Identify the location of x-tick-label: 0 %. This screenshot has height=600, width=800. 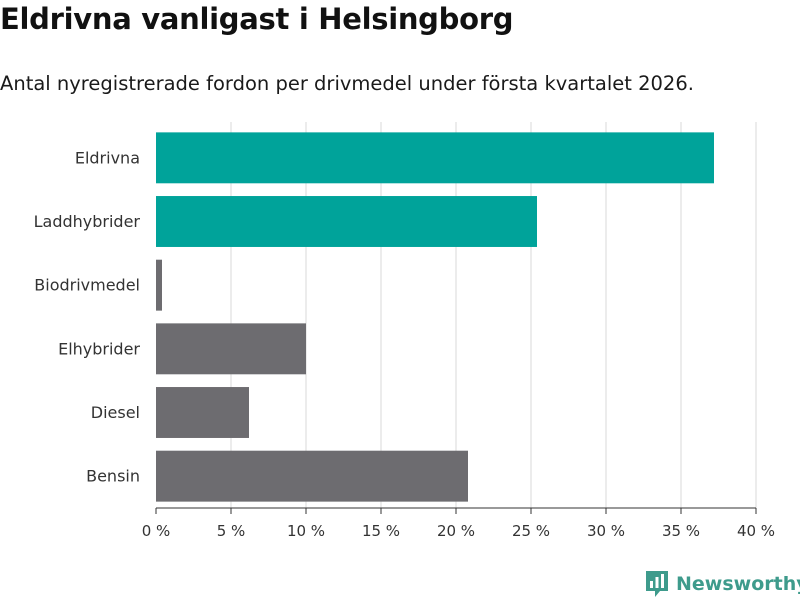
(156, 531).